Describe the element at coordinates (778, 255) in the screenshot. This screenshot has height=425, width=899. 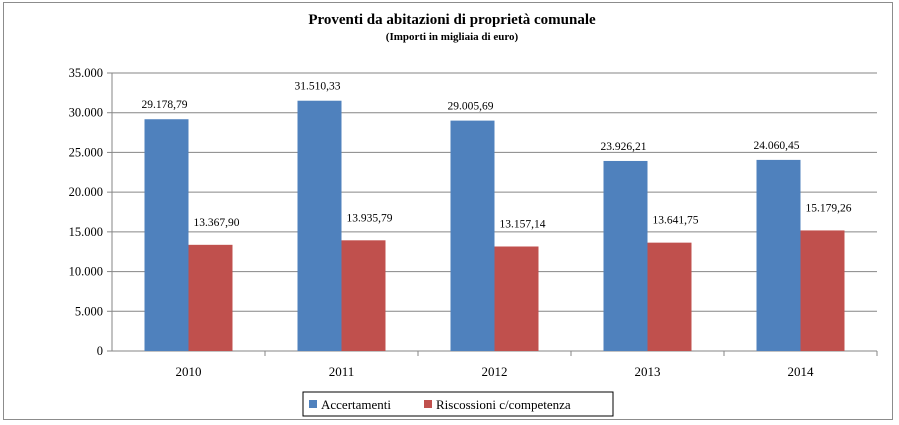
I see `bar-accertamenti-2014` at that location.